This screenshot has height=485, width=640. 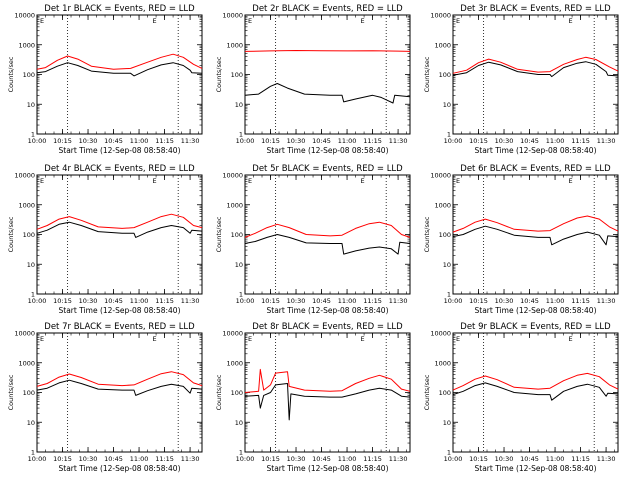 I want to click on det5-ytick-label: 1, so click(x=241, y=295).